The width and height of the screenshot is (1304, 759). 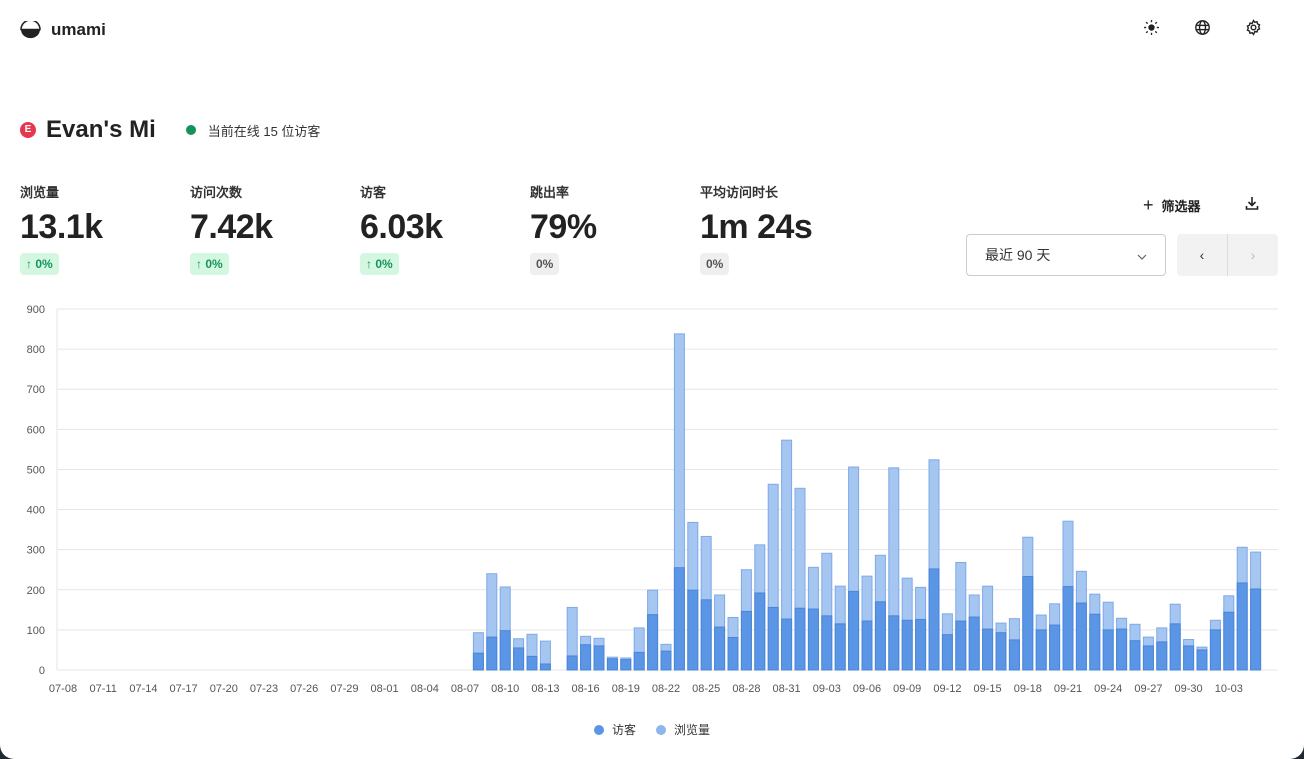 What do you see at coordinates (615, 228) in the screenshot?
I see `metric-bounce-rate: 跳出率 79% 0%` at bounding box center [615, 228].